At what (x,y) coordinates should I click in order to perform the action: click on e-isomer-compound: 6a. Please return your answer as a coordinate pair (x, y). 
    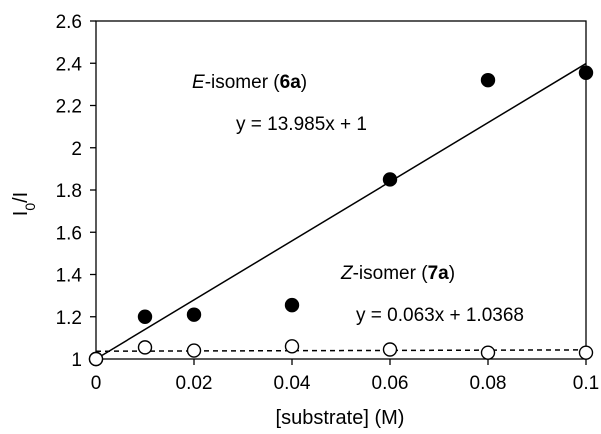
    Looking at the image, I should click on (291, 82).